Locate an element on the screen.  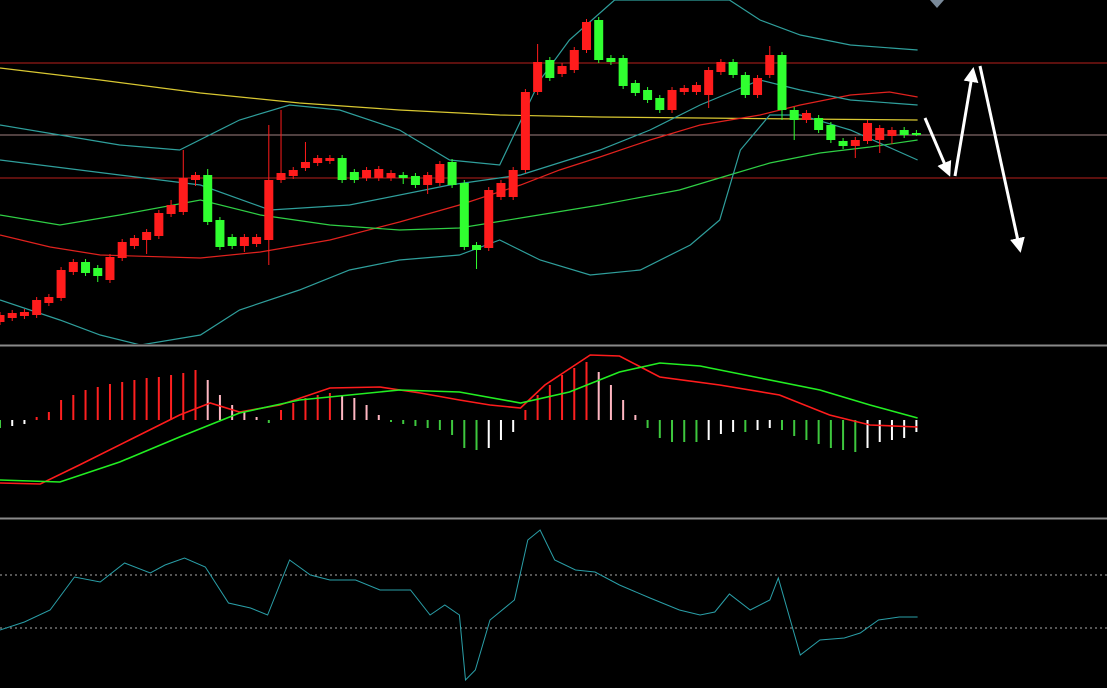
moving-average-line is located at coordinates (459, 94).